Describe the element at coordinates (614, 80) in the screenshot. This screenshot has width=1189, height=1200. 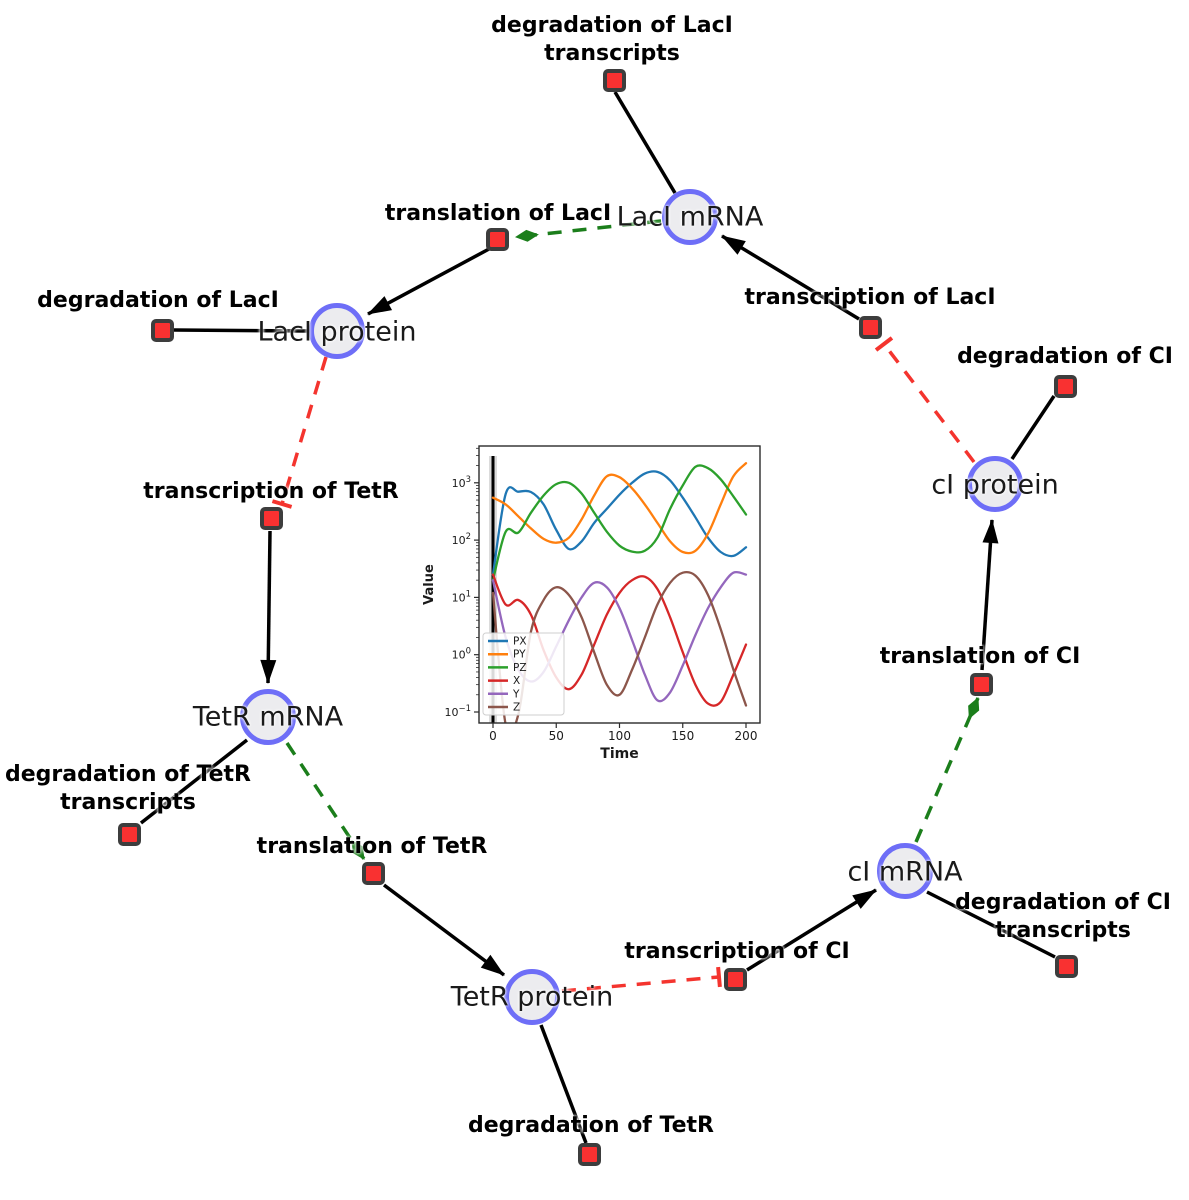
I see `reaction-node-degradation-of-laci-transcripts` at that location.